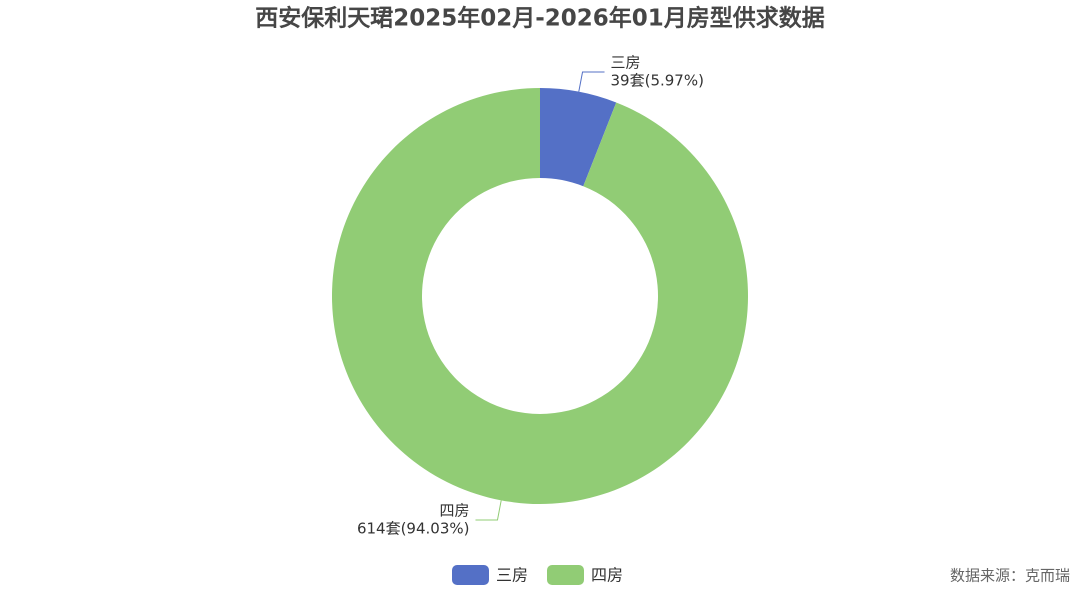 The height and width of the screenshot is (593, 1080). What do you see at coordinates (540, 18) in the screenshot?
I see `chart-title: 西安保利天珺2025年02月-2026年01月房型供求数据` at bounding box center [540, 18].